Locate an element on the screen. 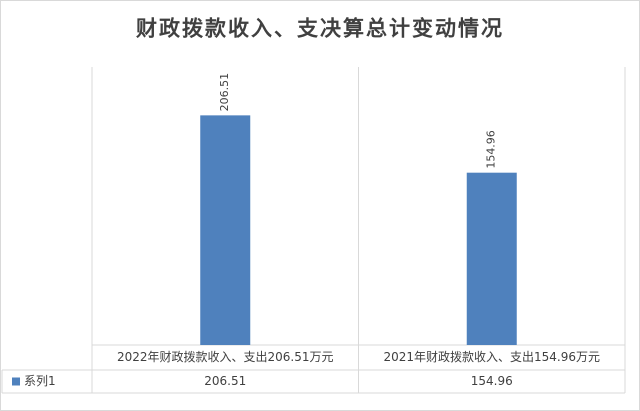 Image resolution: width=640 pixels, height=411 pixels. table-value: 206.51 is located at coordinates (225, 381).